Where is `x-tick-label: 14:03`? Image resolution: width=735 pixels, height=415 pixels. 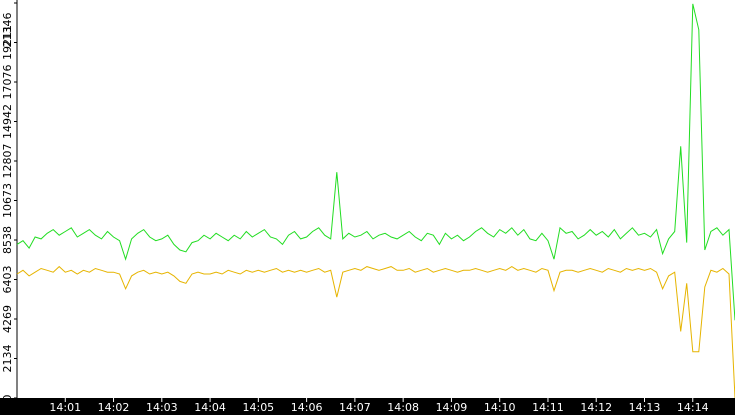 x-tick-label: 14:03 is located at coordinates (162, 407).